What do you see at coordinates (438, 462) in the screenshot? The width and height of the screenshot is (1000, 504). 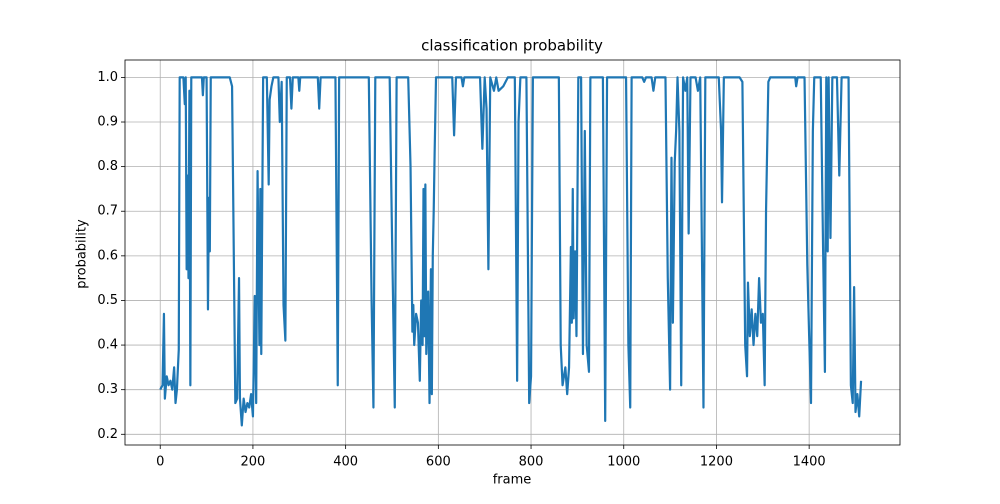 I see `x-tick-label: 600` at bounding box center [438, 462].